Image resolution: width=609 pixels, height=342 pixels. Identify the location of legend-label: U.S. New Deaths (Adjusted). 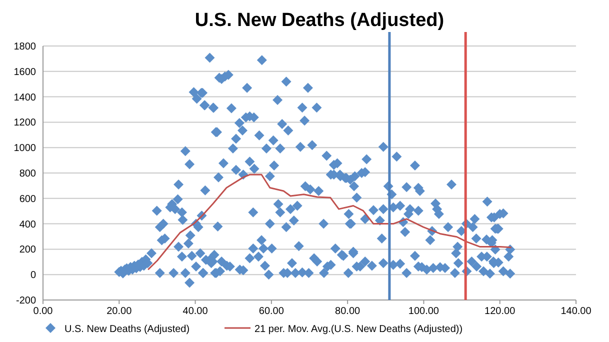
(127, 329).